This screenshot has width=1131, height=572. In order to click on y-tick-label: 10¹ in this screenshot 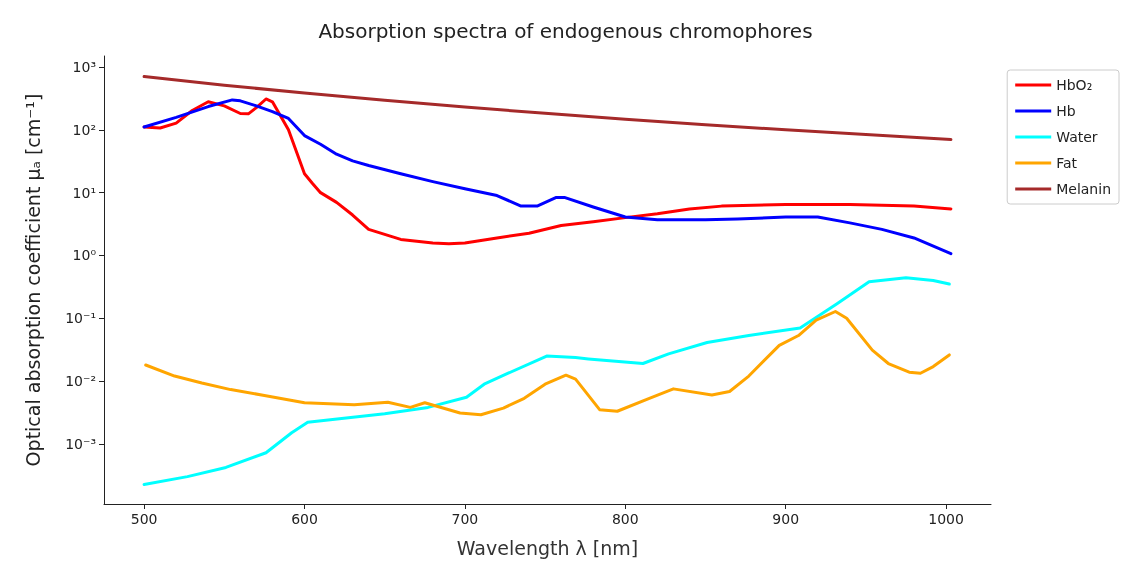, I will do `click(84, 192)`.